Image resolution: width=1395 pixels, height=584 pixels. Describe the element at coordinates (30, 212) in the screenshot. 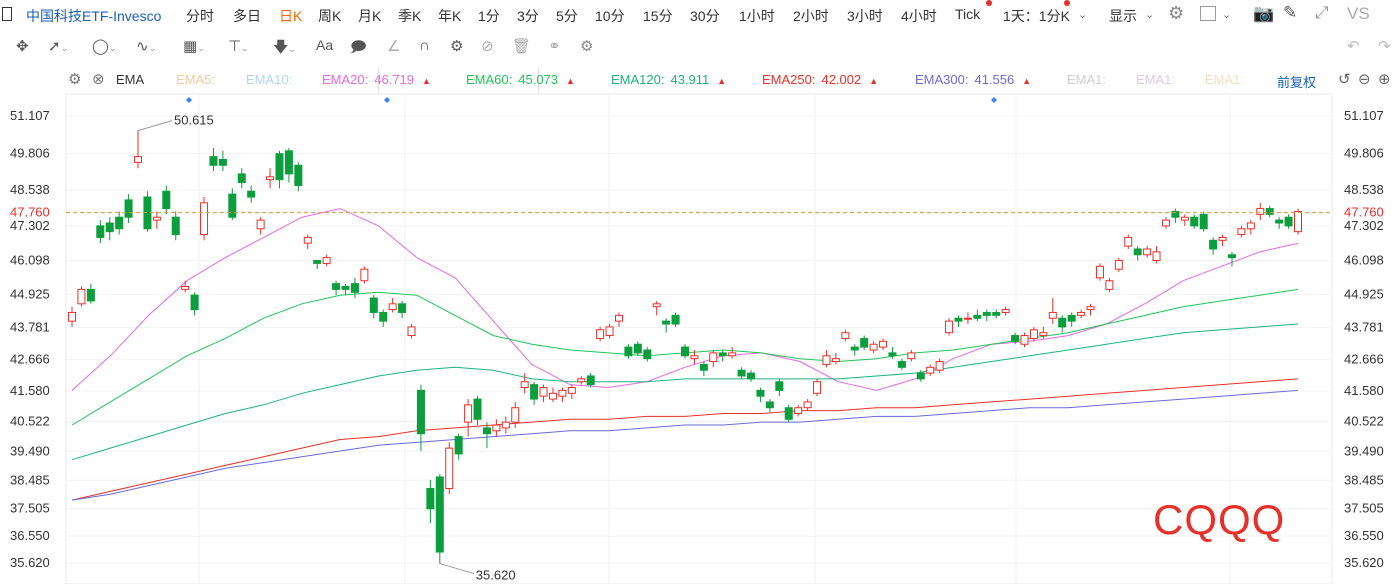

I see `current-price-label: 47.760` at that location.